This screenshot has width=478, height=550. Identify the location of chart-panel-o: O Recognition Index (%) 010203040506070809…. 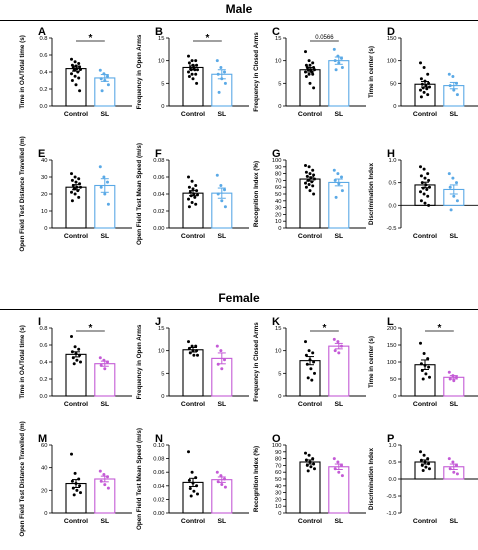
(309, 479).